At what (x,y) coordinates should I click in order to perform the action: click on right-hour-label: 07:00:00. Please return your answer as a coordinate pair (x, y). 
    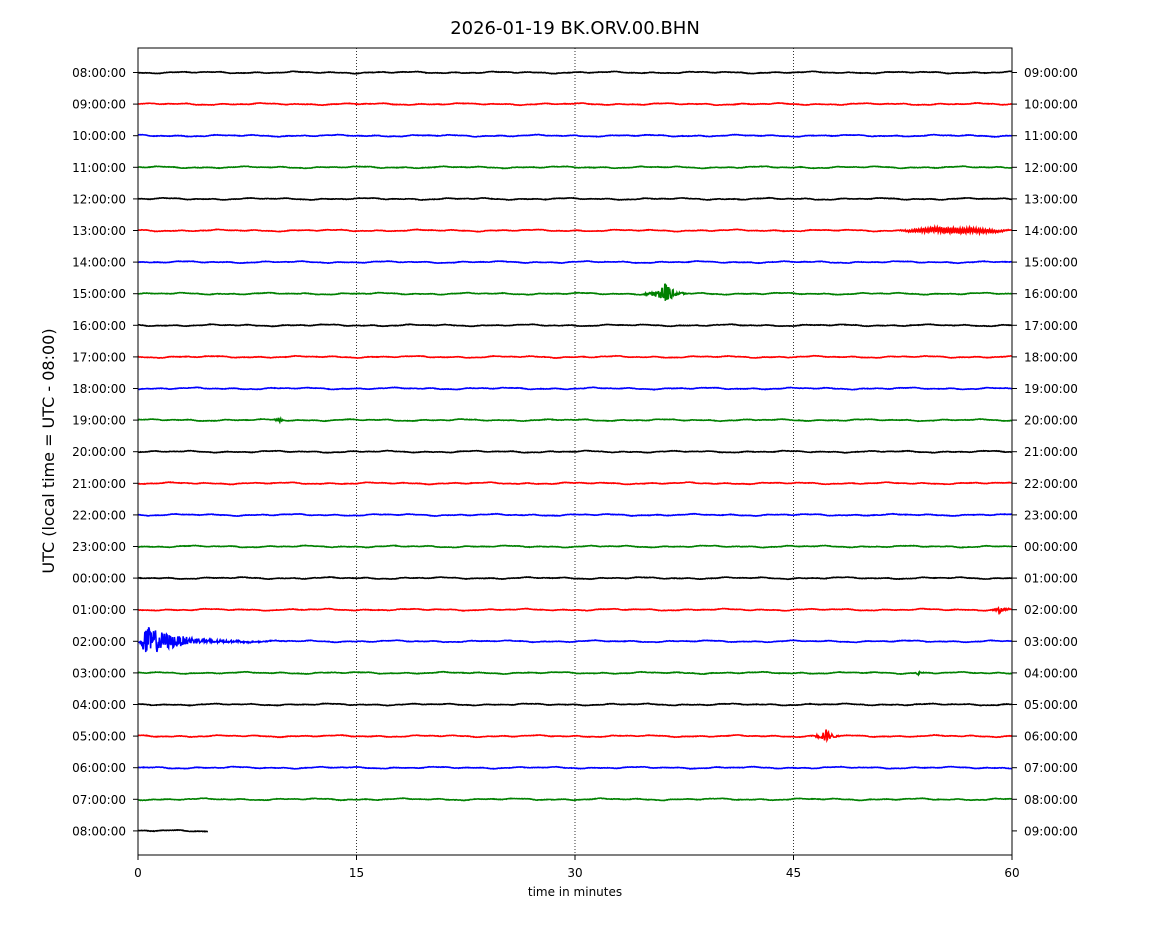
    Looking at the image, I should click on (1051, 768).